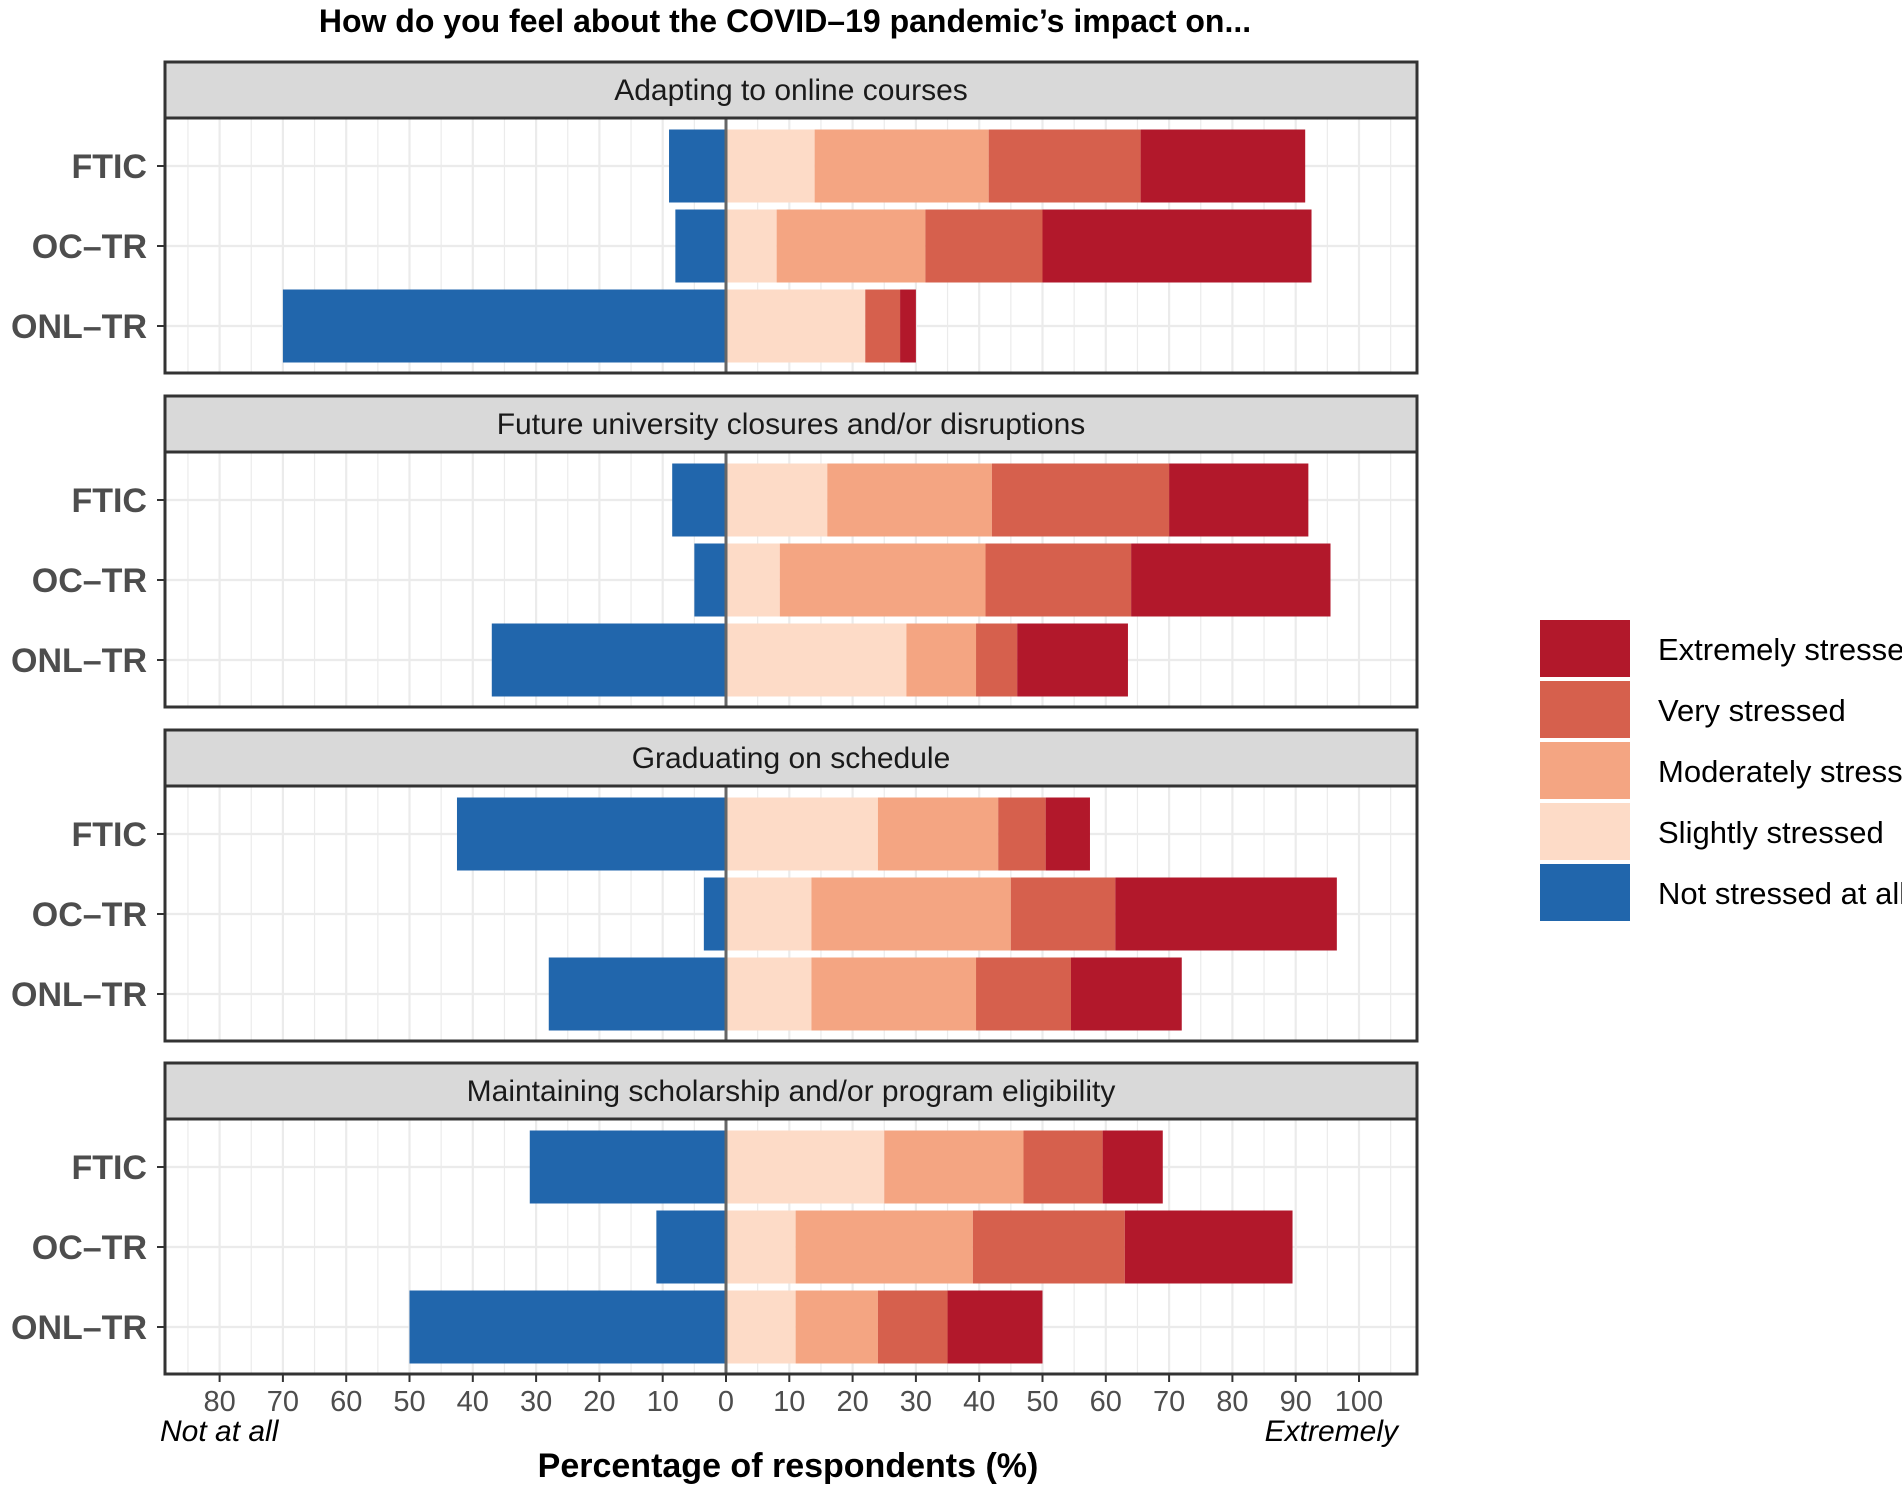 Image resolution: width=1902 pixels, height=1487 pixels. Describe the element at coordinates (1332, 1431) in the screenshot. I see `x-annotation-right: Extremely` at that location.